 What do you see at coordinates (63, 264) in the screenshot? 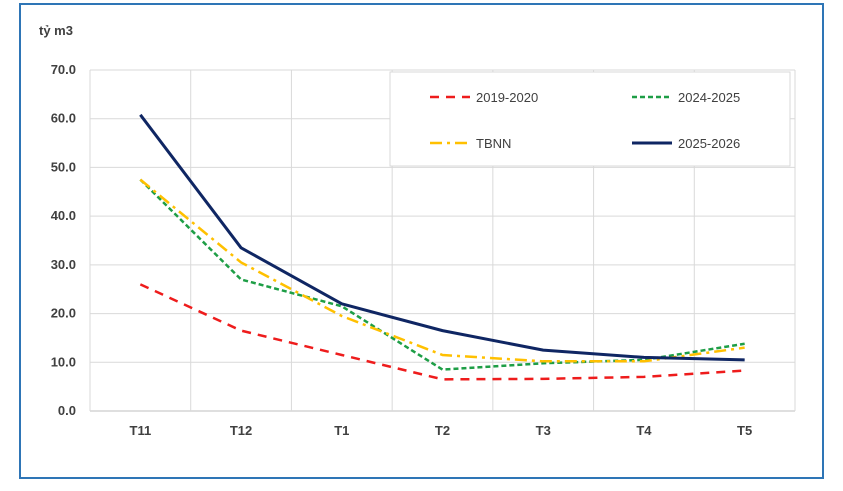
I see `y-tick-label: 30.0` at bounding box center [63, 264].